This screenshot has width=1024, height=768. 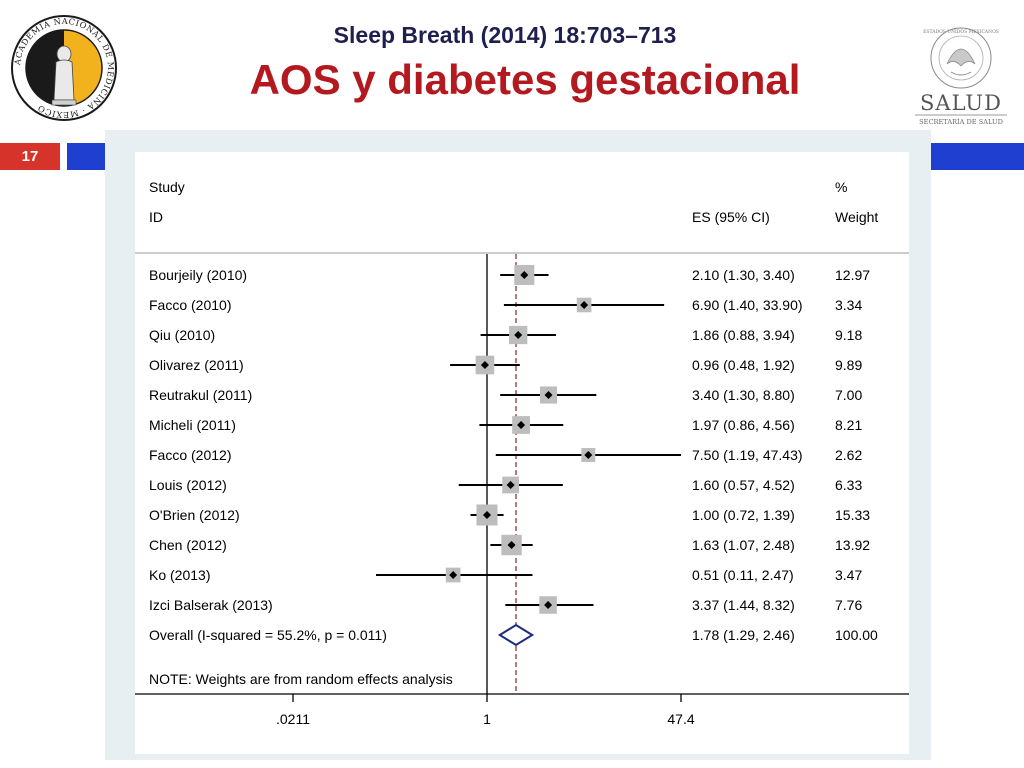 I want to click on weight-value: 7.00, so click(x=848, y=395).